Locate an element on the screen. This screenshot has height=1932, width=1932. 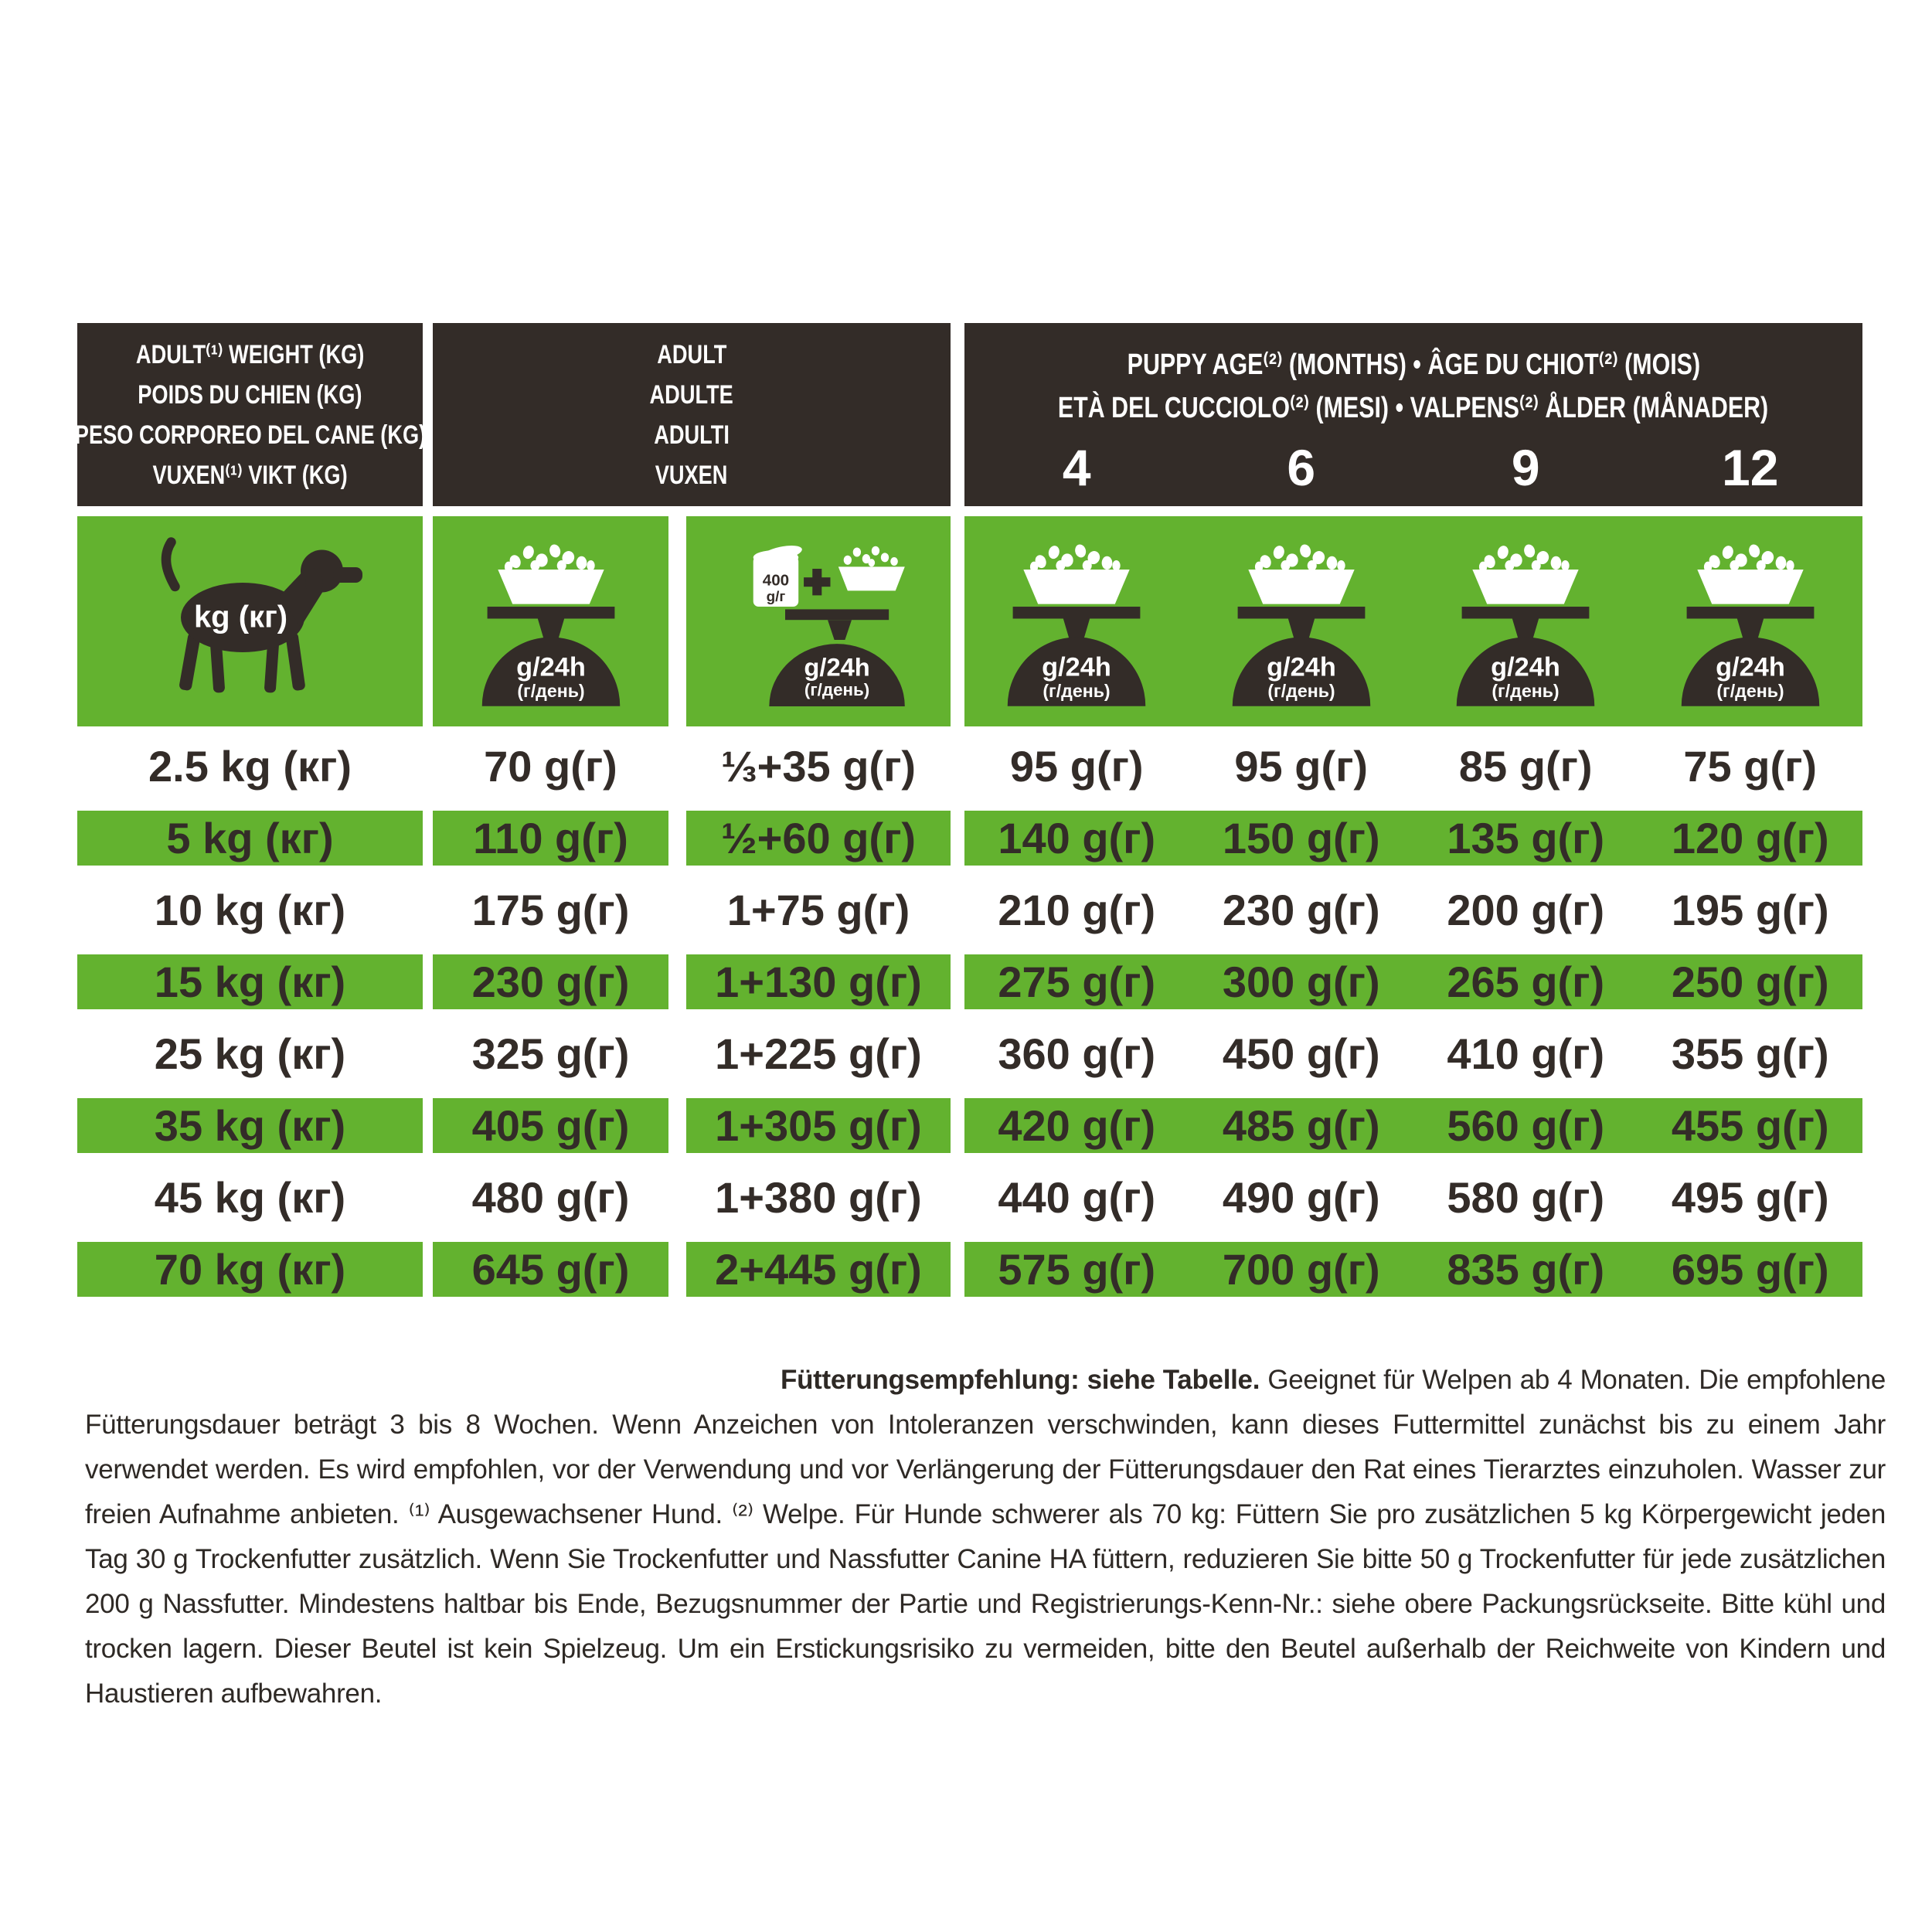
puppy-cells: 210 g(г) 230 g(г) 200 g(г) 195 g(г) is located at coordinates (1413, 910).